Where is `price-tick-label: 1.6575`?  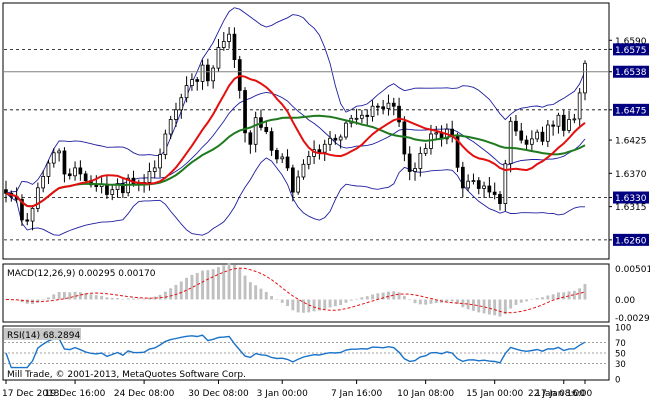
price-tick-label: 1.6575 is located at coordinates (631, 51).